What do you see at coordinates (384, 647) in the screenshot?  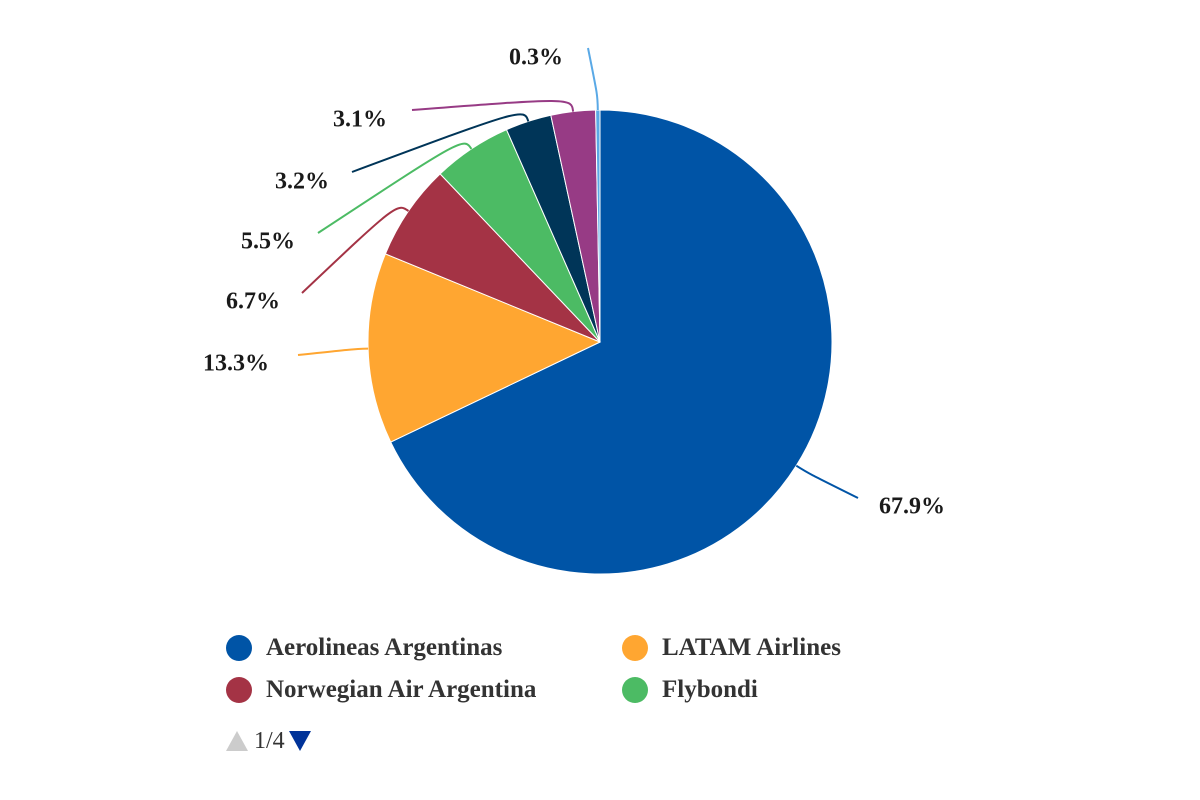 I see `legend-label: Aerolineas Argentinas` at bounding box center [384, 647].